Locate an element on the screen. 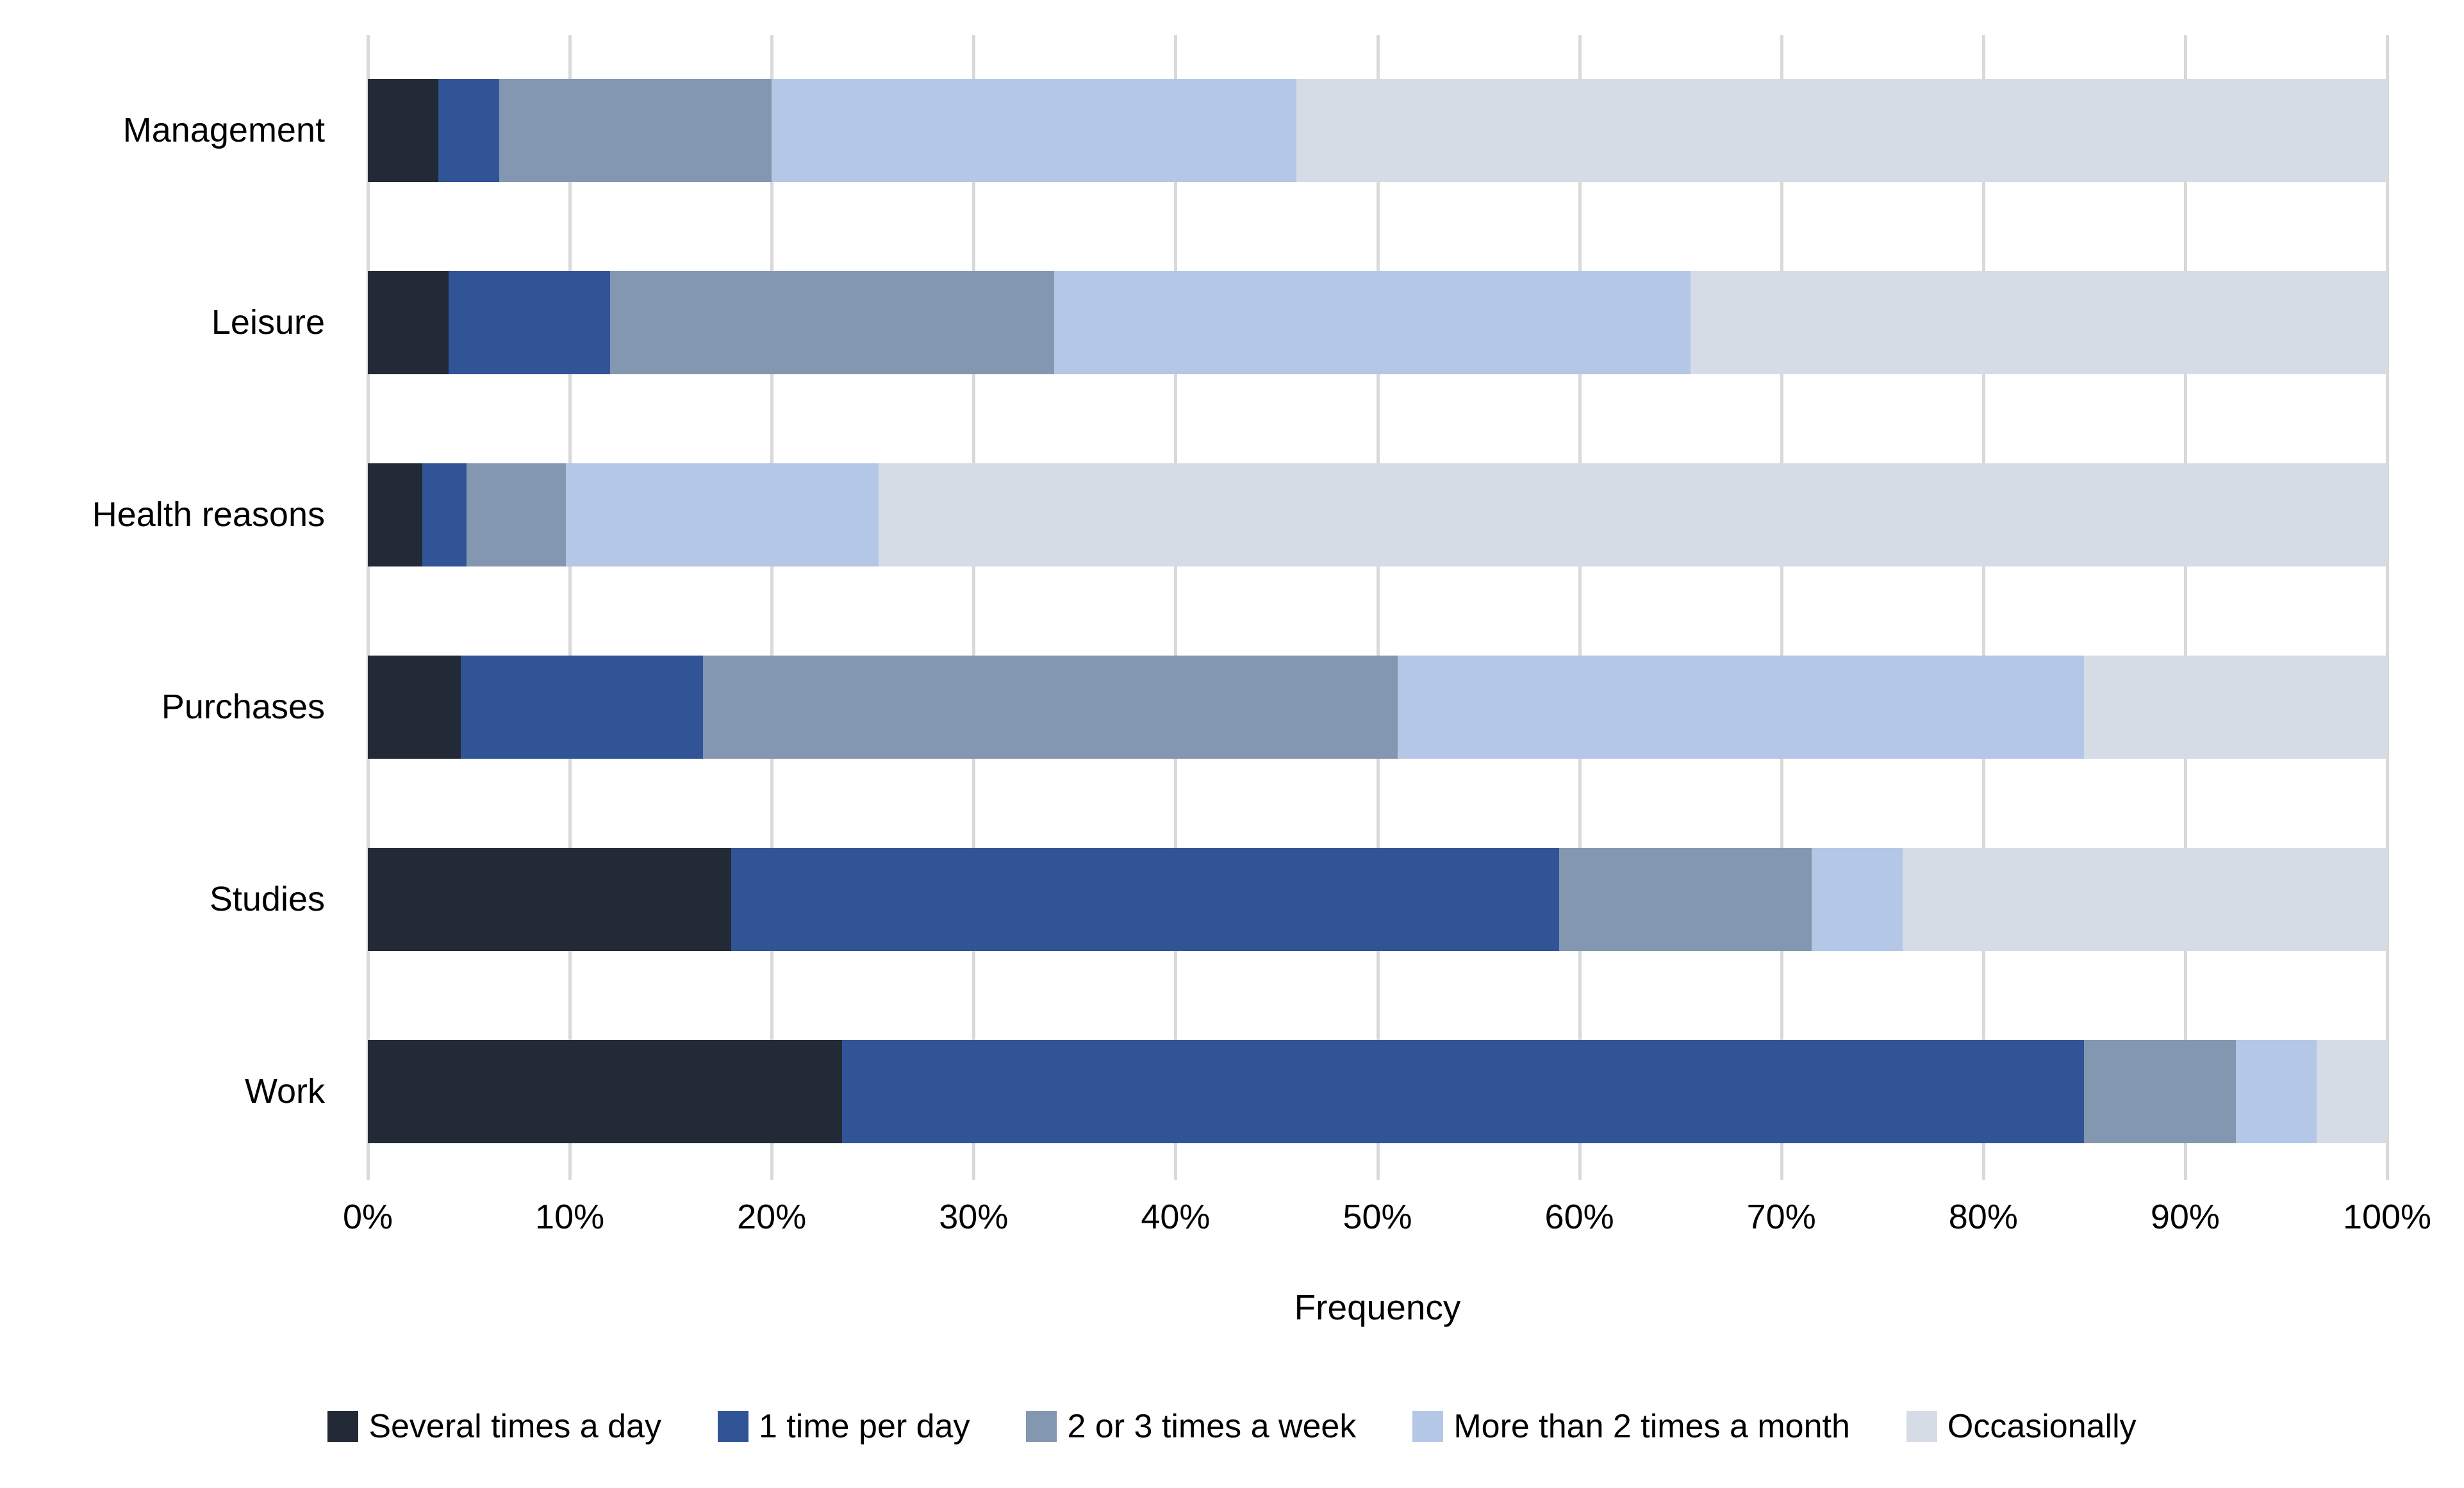 This screenshot has width=2464, height=1488. tick-label-50%: 50% is located at coordinates (1377, 1217).